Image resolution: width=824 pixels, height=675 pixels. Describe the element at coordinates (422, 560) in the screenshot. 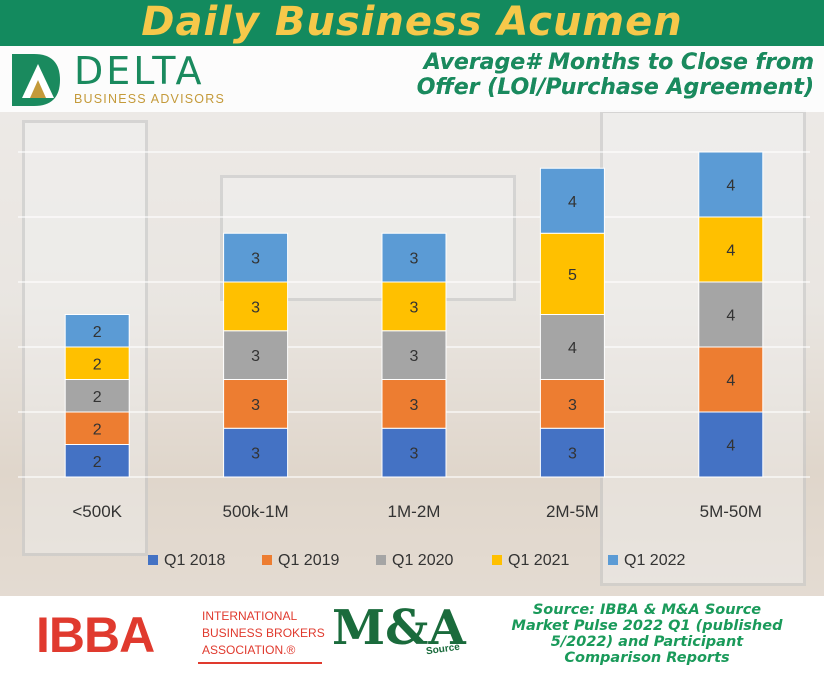

I see `legend-label: Q1 2020` at that location.